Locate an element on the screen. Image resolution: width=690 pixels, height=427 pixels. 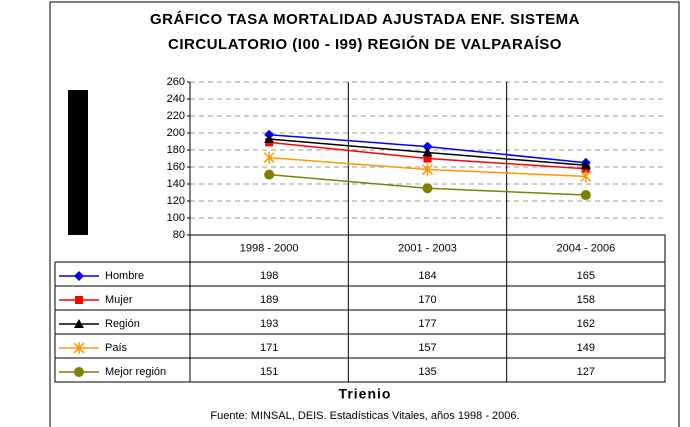
x-tick-label: 2004 - 2006 is located at coordinates (585, 248).